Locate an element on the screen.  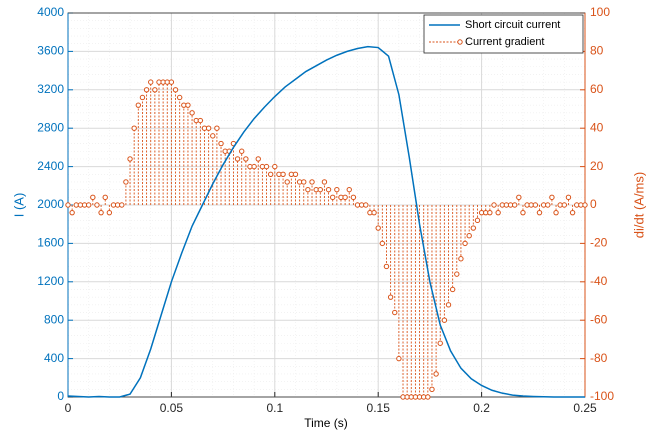
y2-axis-label: di/dt (A/ms) is located at coordinates (638, 205).